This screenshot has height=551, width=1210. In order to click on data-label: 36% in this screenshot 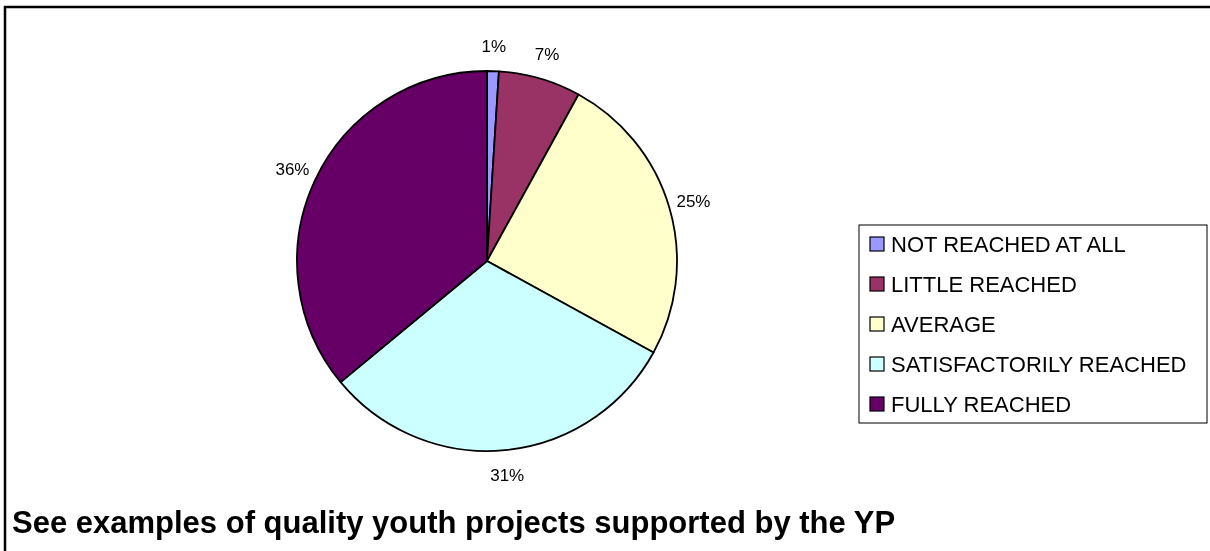, I will do `click(292, 169)`.